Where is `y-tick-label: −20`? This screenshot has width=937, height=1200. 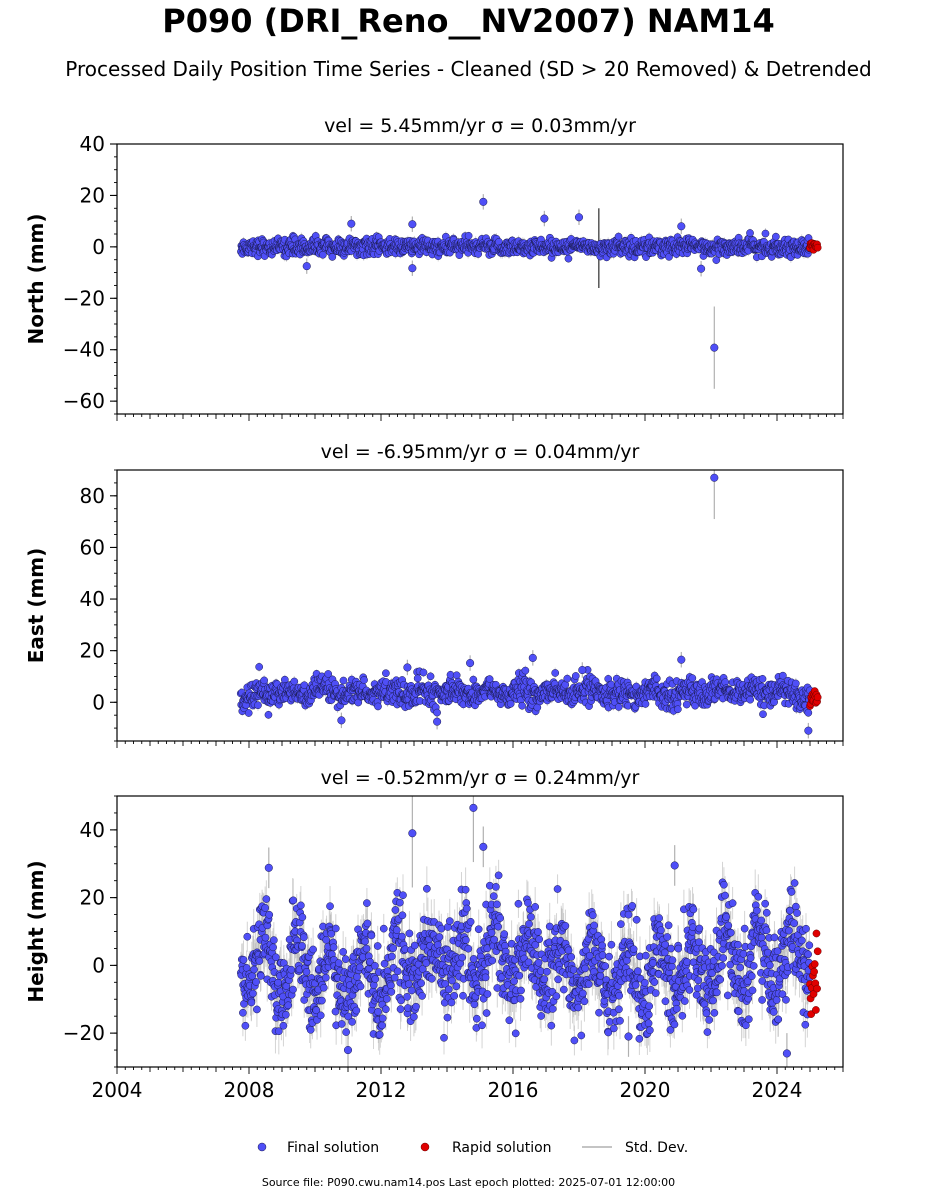
y-tick-label: −20 is located at coordinates (84, 298).